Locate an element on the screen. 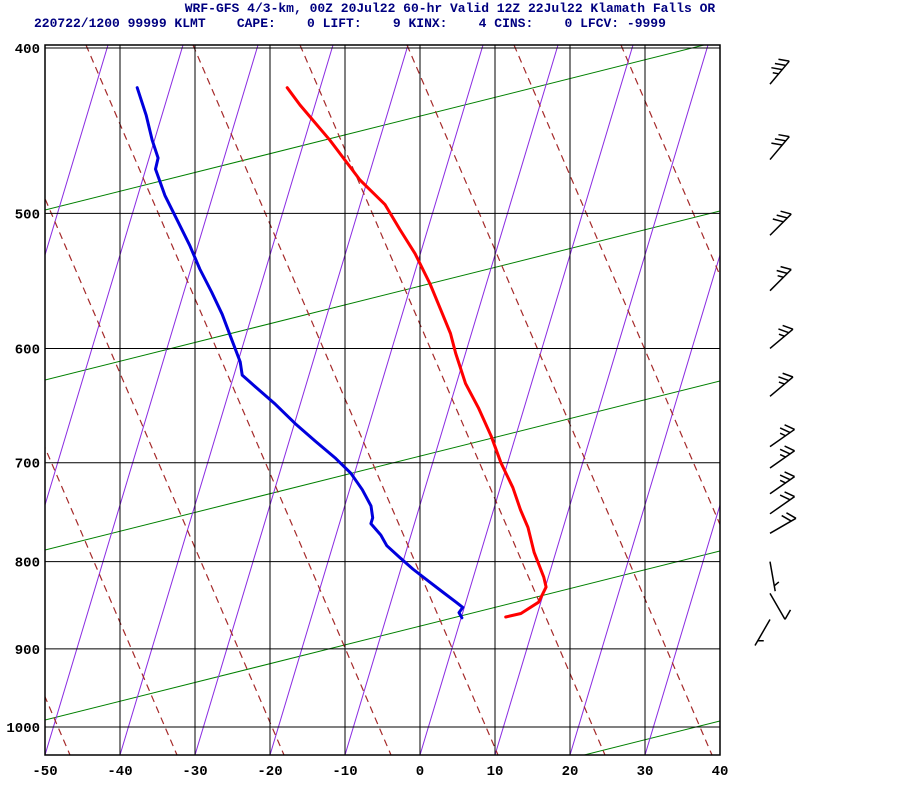 The height and width of the screenshot is (800, 900). temperature-tick-label: -50 is located at coordinates (44, 772).